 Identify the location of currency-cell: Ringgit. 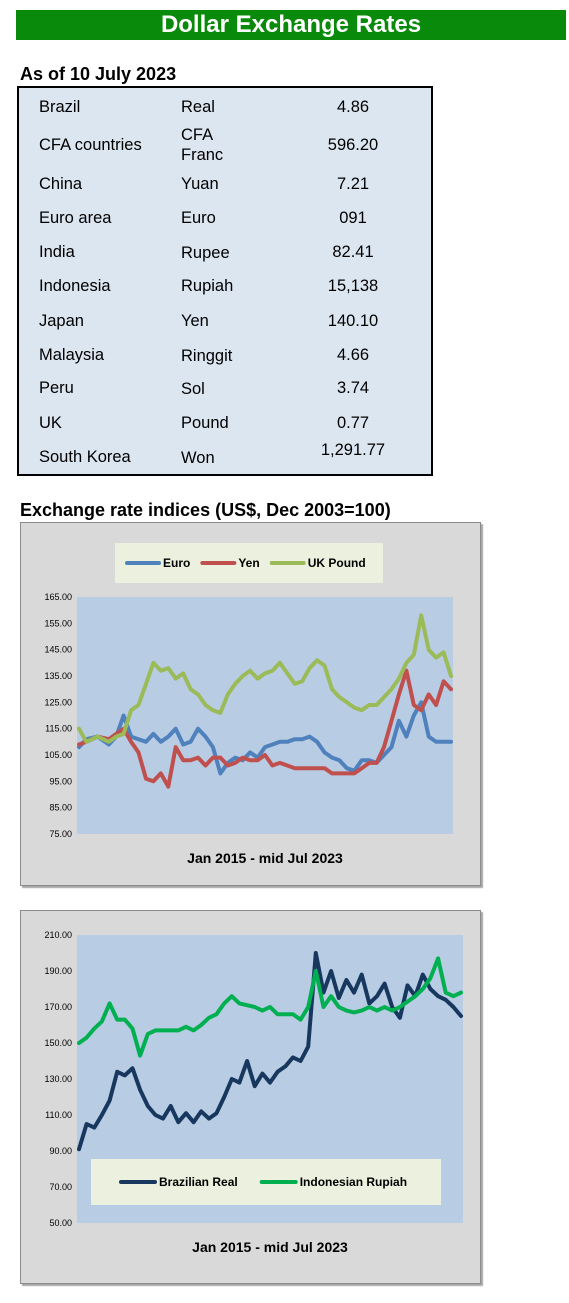
(207, 355).